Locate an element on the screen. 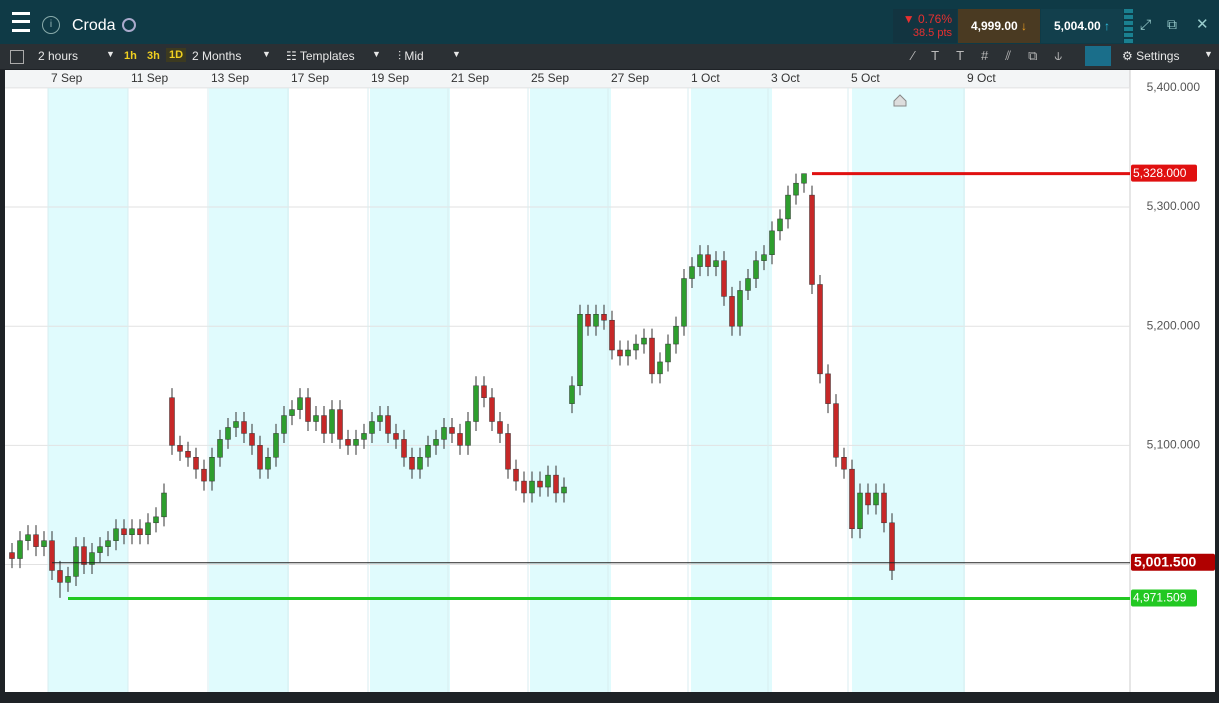 This screenshot has width=1219, height=703. change-box: ▼ 0.76% 38.5 pts is located at coordinates (925, 26).